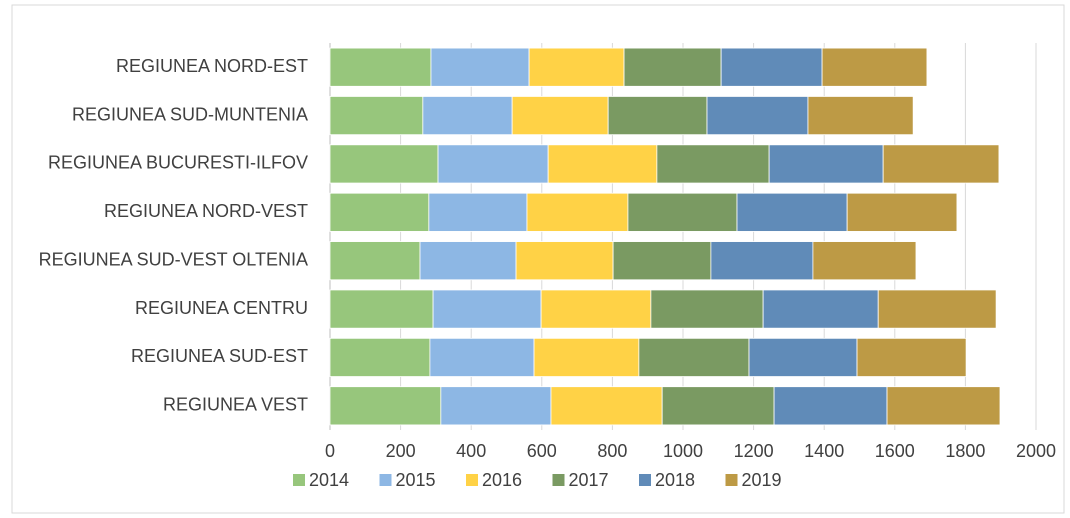  Describe the element at coordinates (502, 480) in the screenshot. I see `legend-label: 2016` at that location.